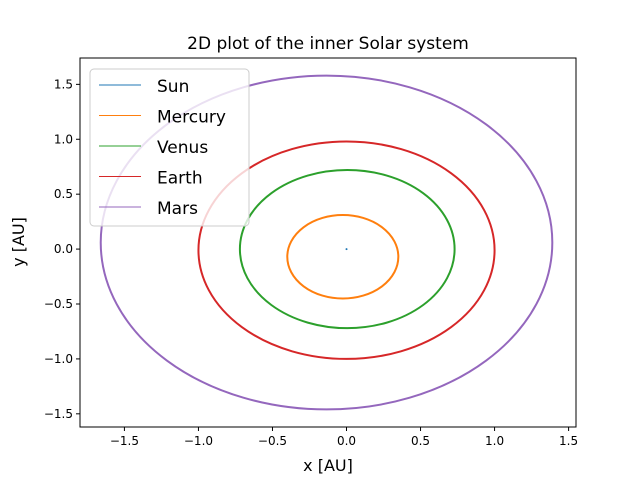 The image size is (640, 480). I want to click on legend-box, so click(169, 147).